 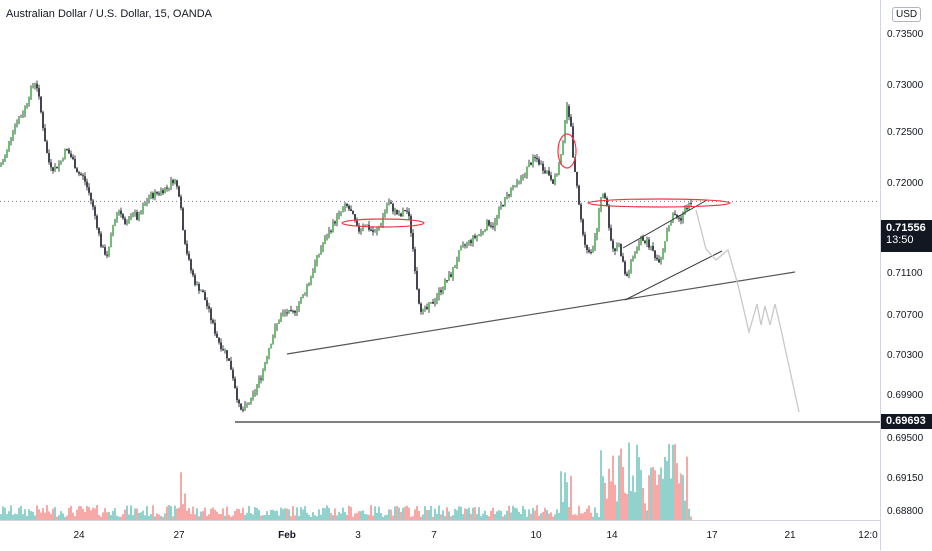 What do you see at coordinates (440, 535) in the screenshot?
I see `time-scale: 24 27 Feb 3 7 10 14 17 21 12:0` at bounding box center [440, 535].